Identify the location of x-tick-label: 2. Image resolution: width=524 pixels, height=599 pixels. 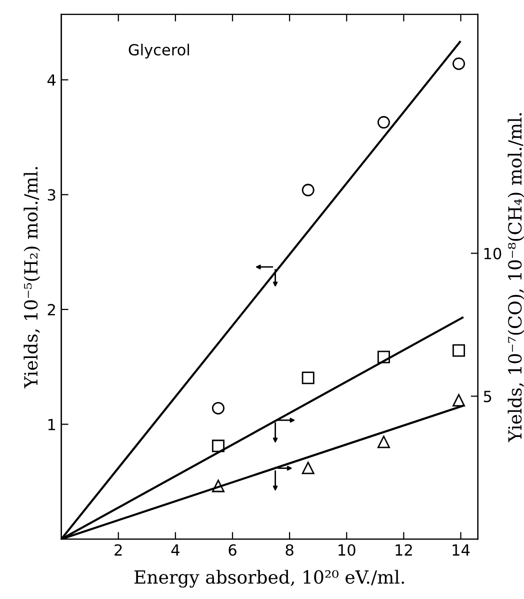
(118, 550).